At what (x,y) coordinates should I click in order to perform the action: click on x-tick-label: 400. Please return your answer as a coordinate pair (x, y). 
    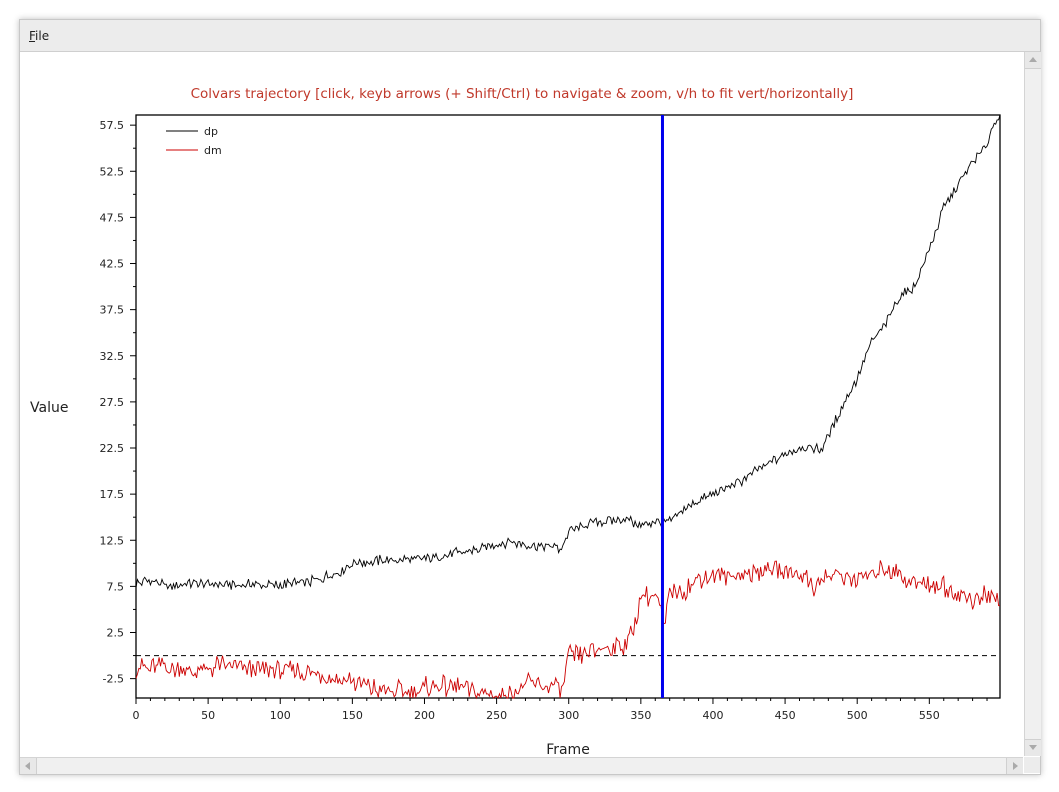
    Looking at the image, I should click on (712, 715).